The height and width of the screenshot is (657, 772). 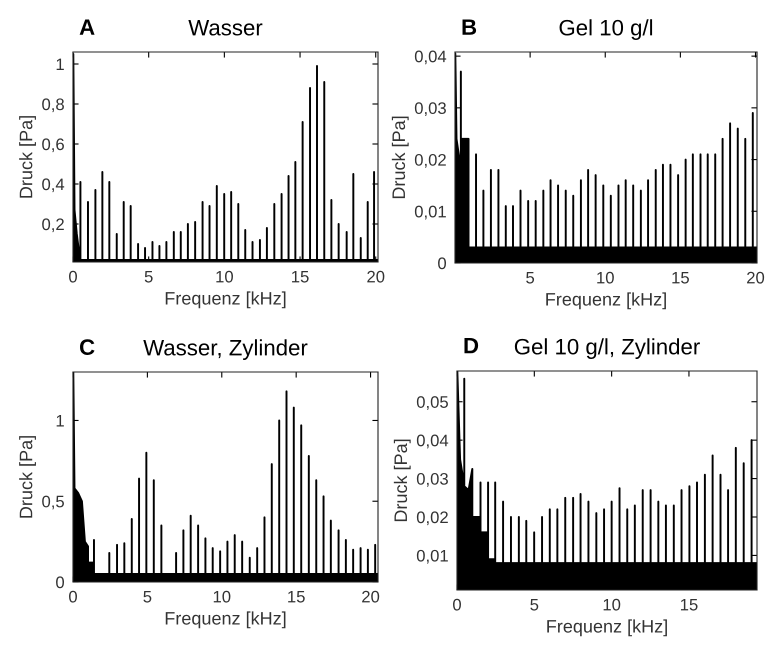 What do you see at coordinates (53, 503) in the screenshot?
I see `y-tick-label: 0,5` at bounding box center [53, 503].